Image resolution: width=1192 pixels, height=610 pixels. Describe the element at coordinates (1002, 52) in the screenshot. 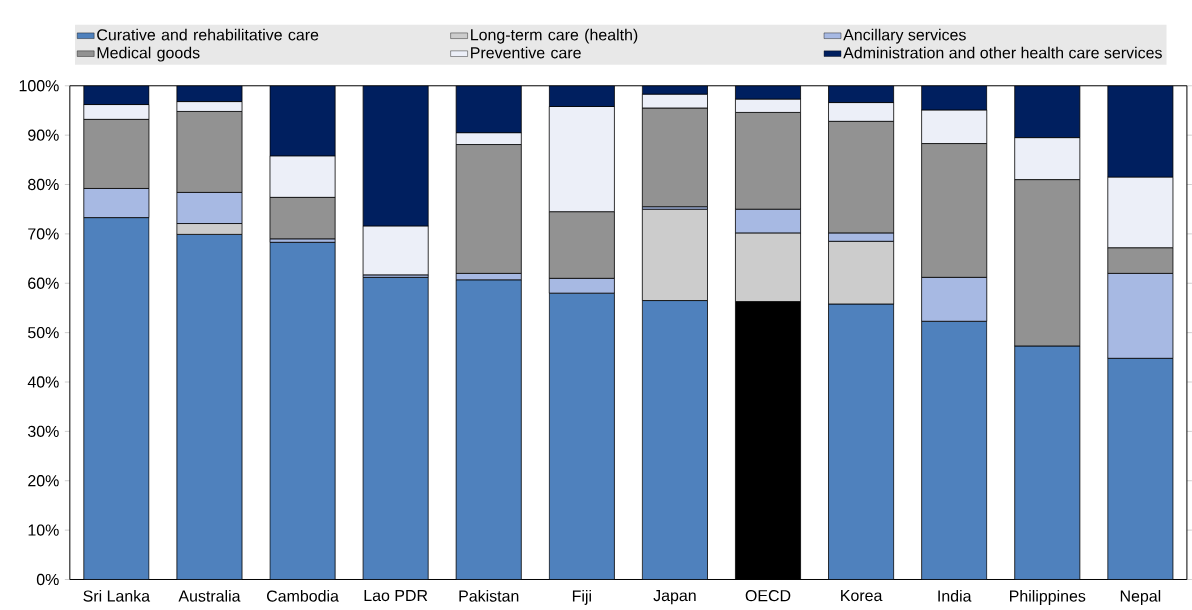

I see `legend-label: Administration and other health care services` at that location.